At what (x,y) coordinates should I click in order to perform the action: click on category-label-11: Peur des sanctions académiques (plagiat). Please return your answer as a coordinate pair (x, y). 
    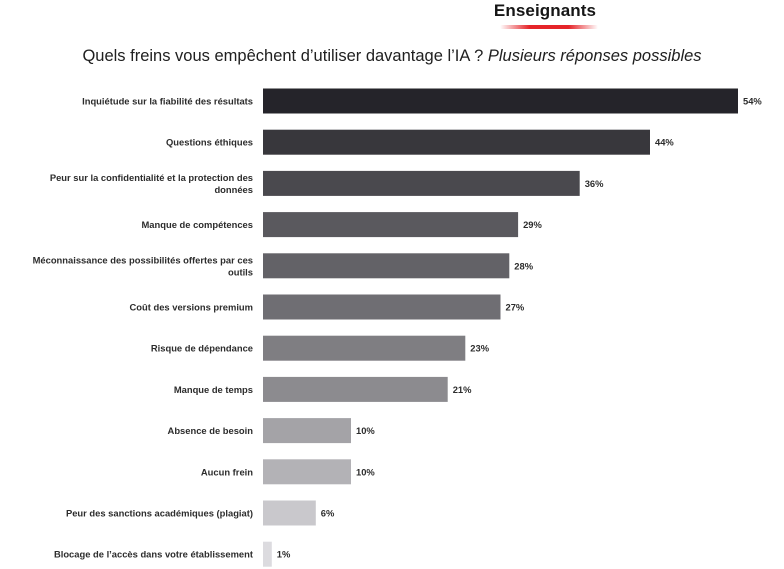
    Looking at the image, I should click on (159, 513).